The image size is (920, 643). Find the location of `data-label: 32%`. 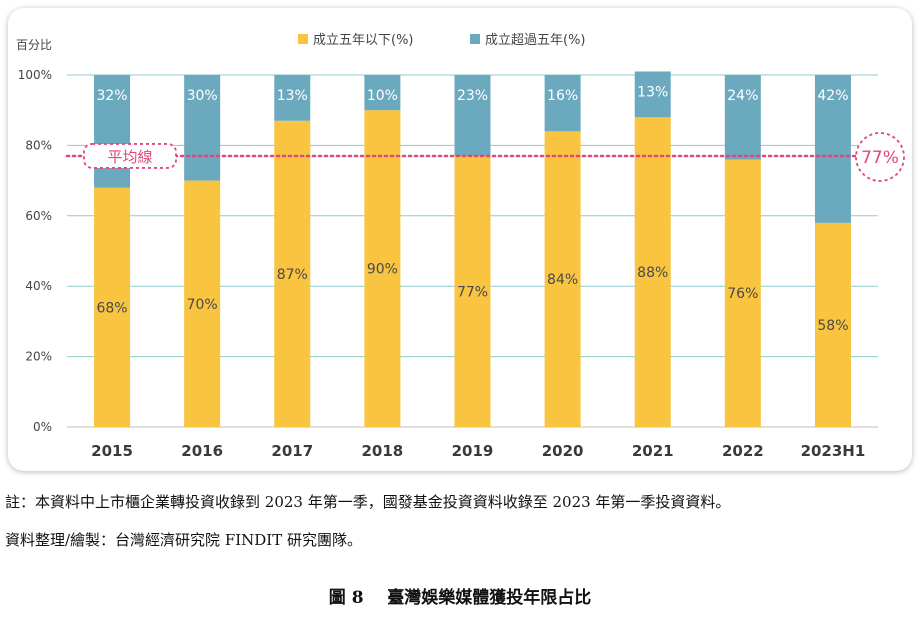

data-label: 32% is located at coordinates (111, 96).